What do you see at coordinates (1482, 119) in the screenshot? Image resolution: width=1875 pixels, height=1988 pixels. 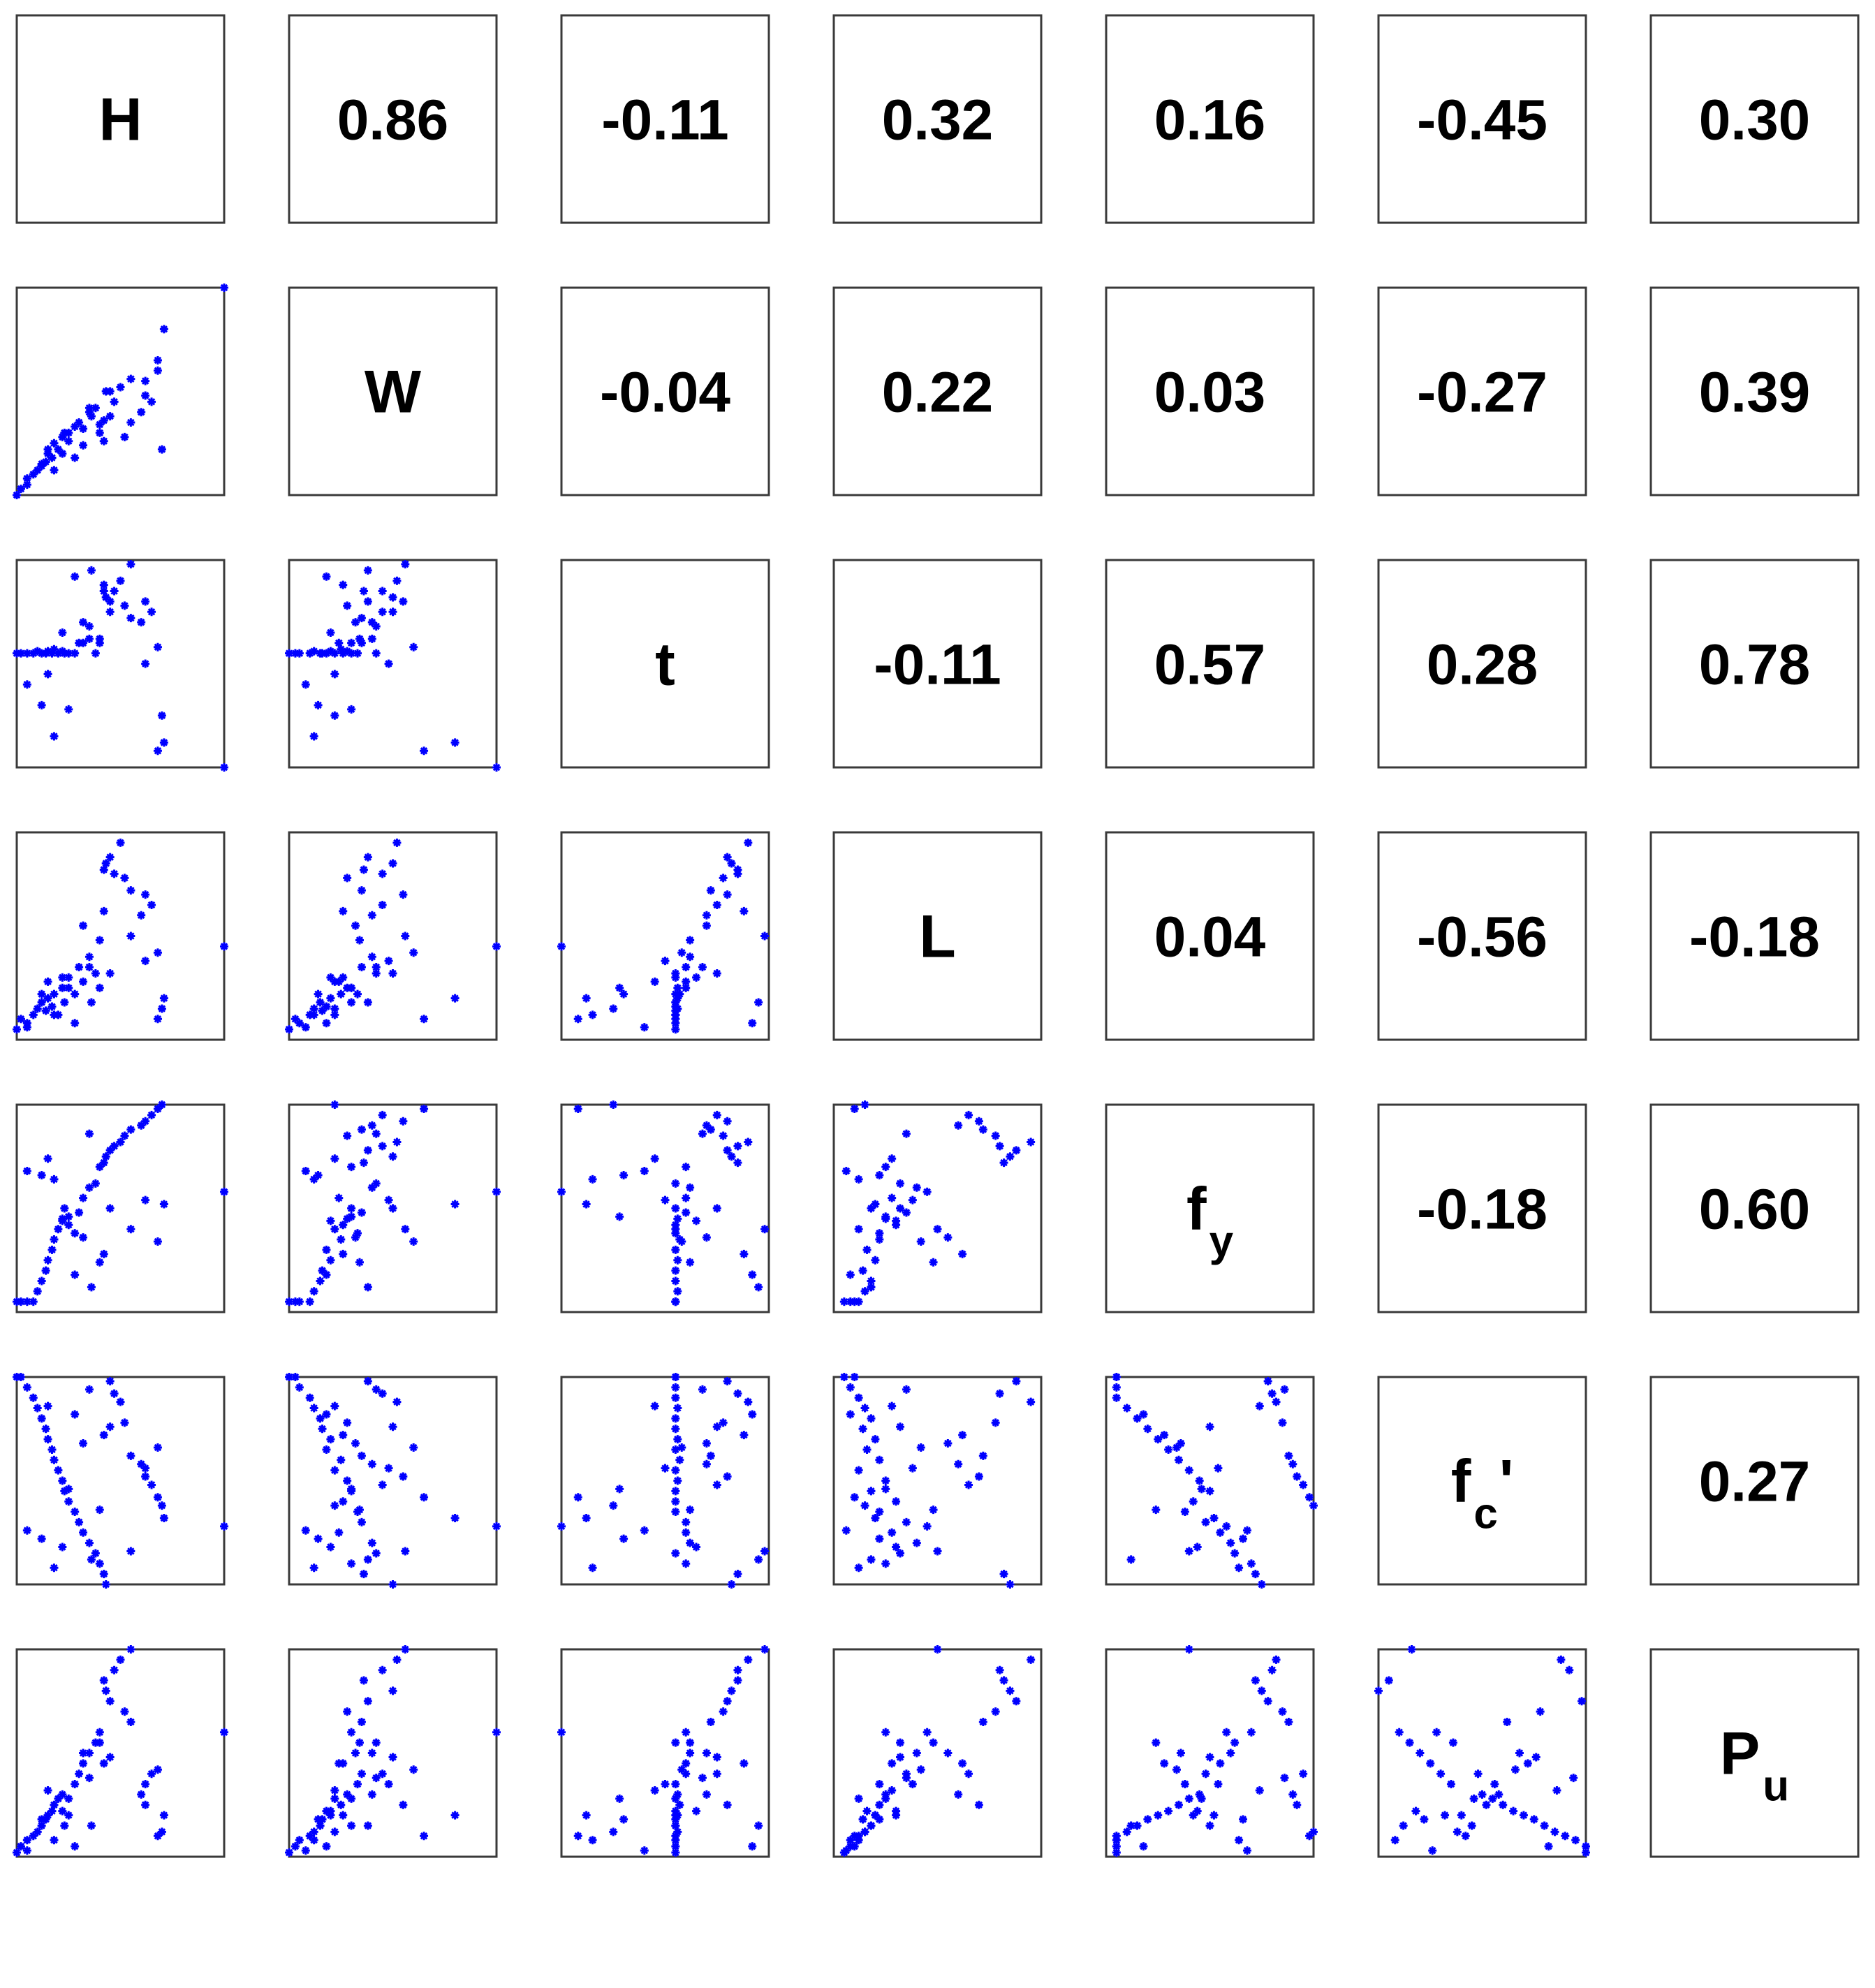 I see `cell-r0-c5: -0.45` at bounding box center [1482, 119].